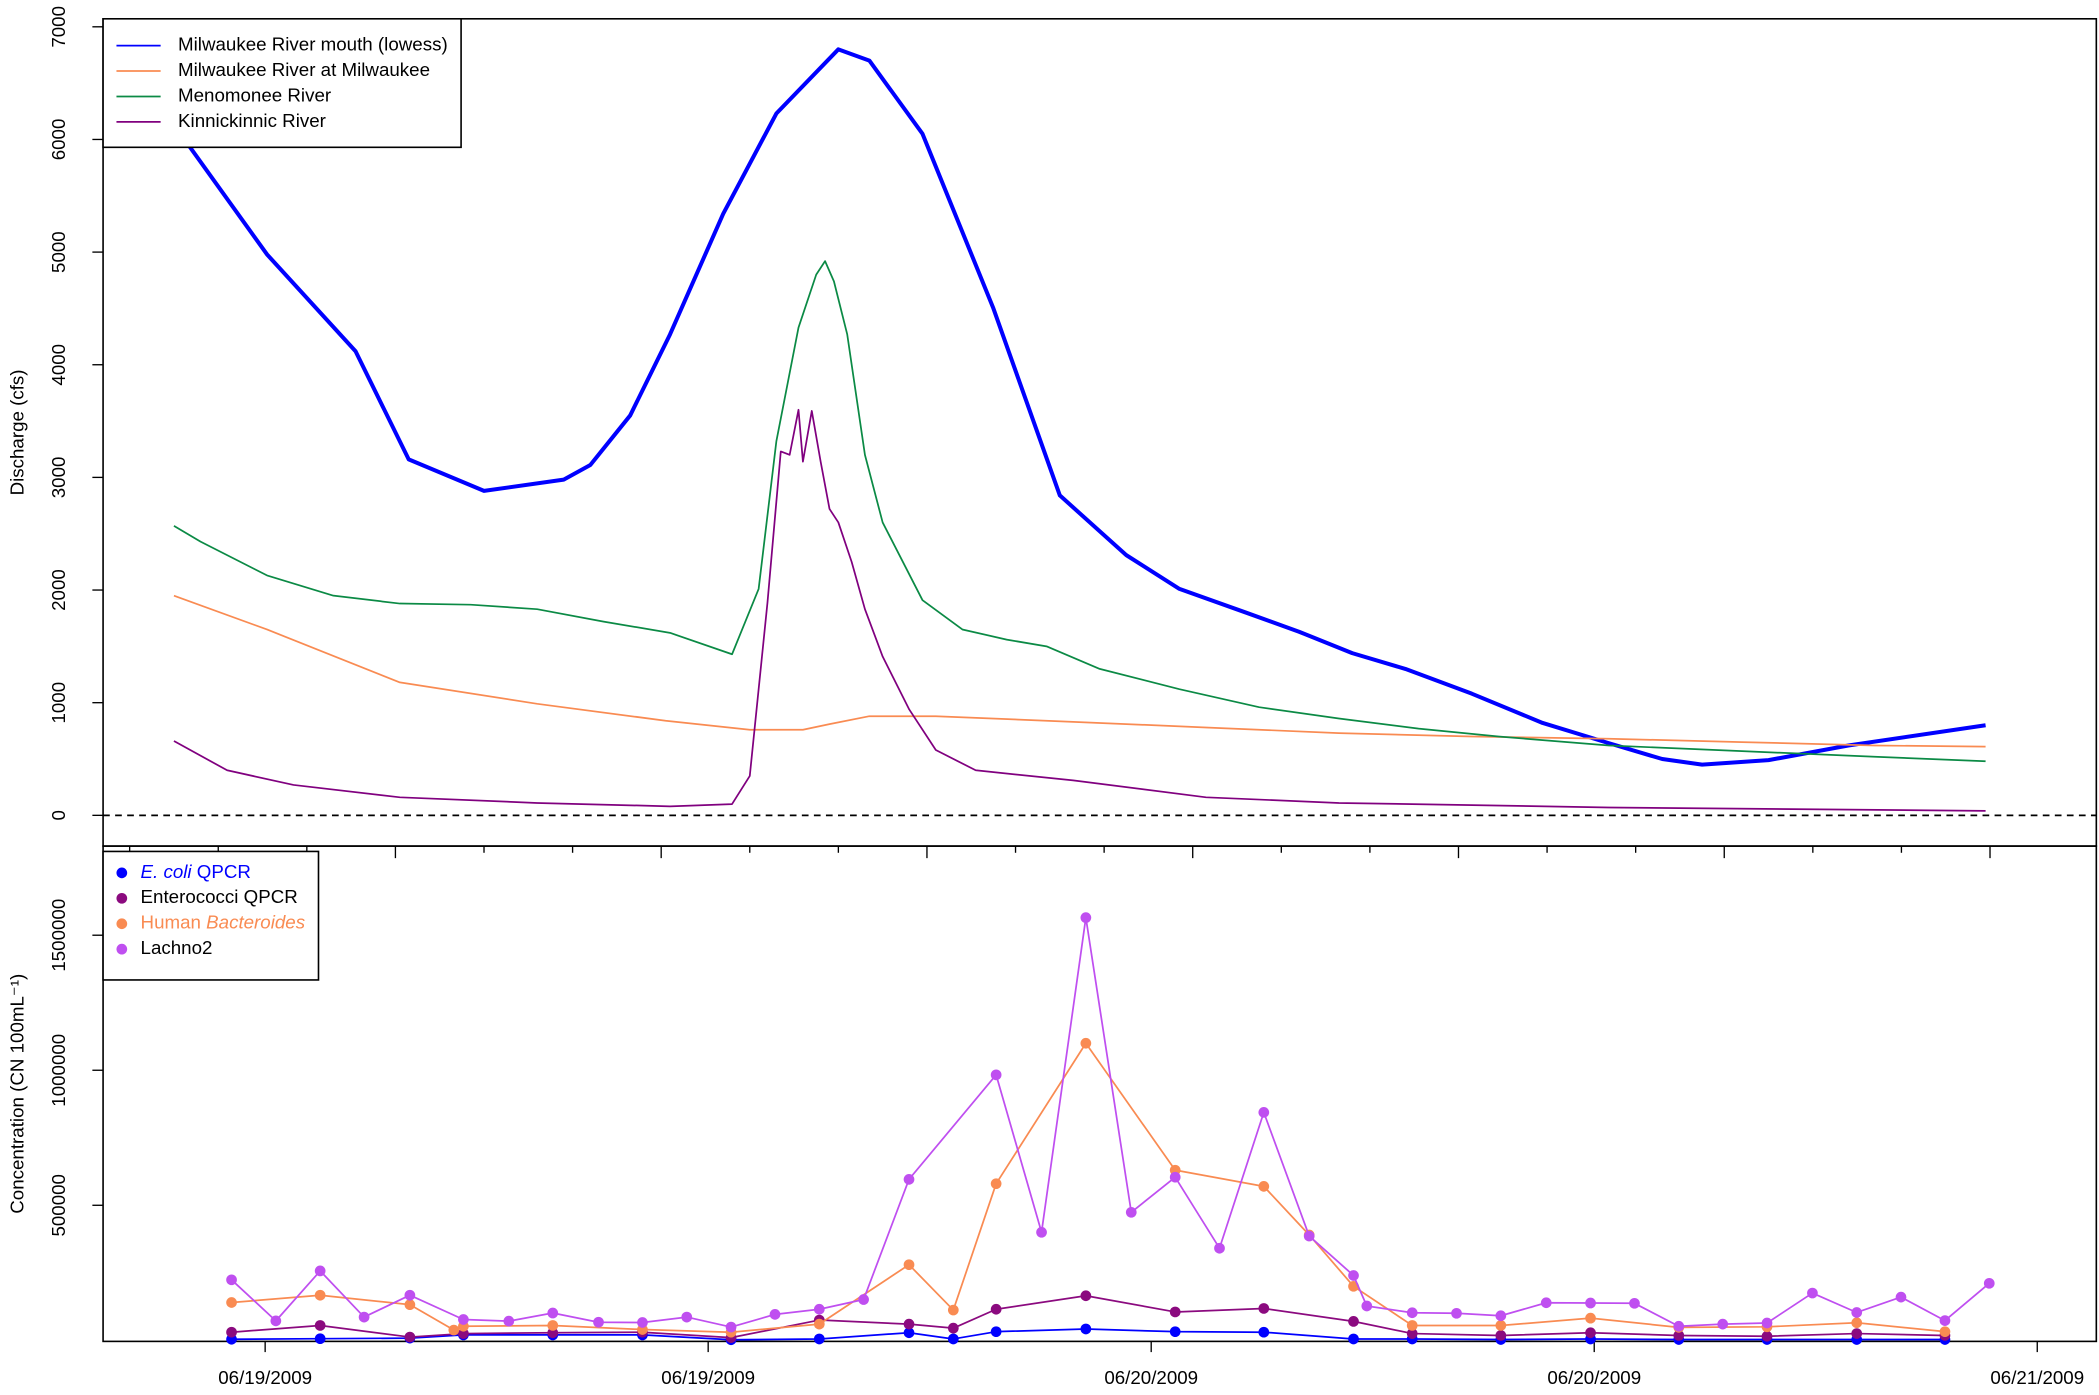 The width and height of the screenshot is (2099, 1395). What do you see at coordinates (167, 871) in the screenshot?
I see `legend-label-part: E. coli` at bounding box center [167, 871].